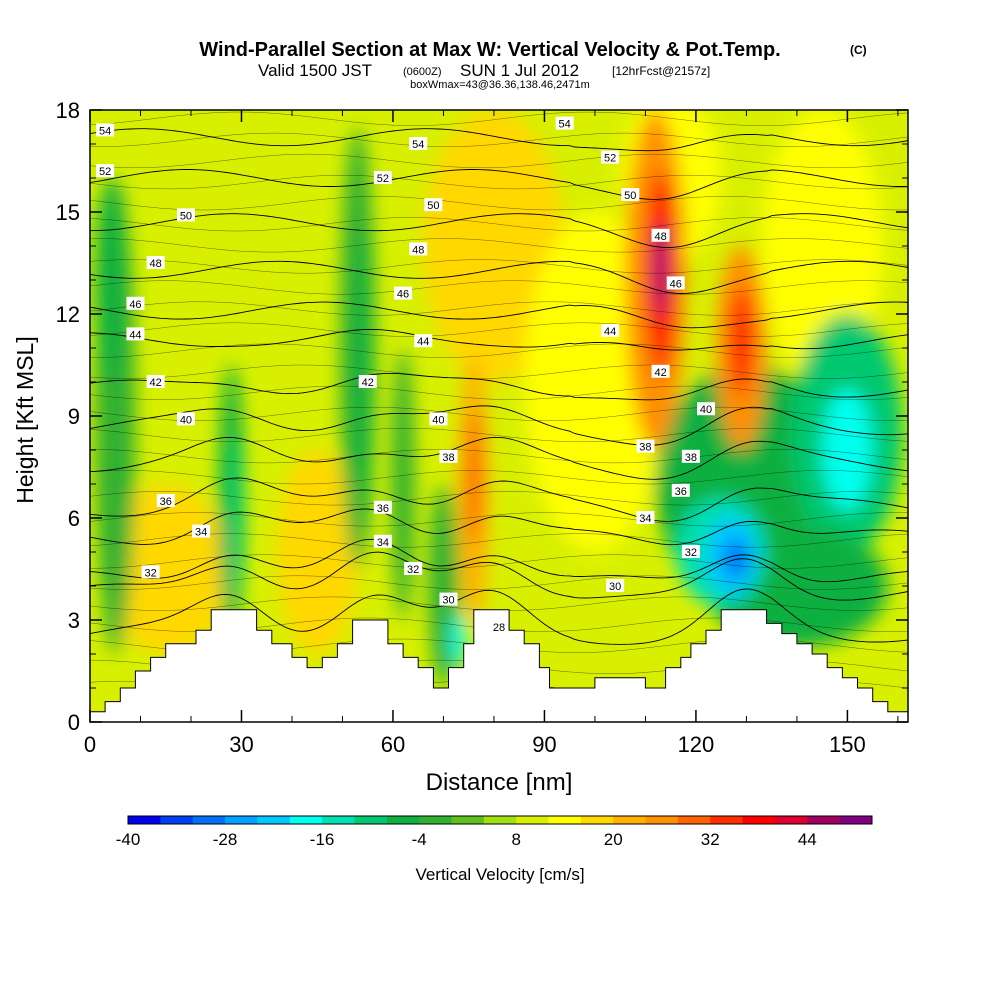 The height and width of the screenshot is (1000, 1000). I want to click on svg-text: 50, so click(630, 196).